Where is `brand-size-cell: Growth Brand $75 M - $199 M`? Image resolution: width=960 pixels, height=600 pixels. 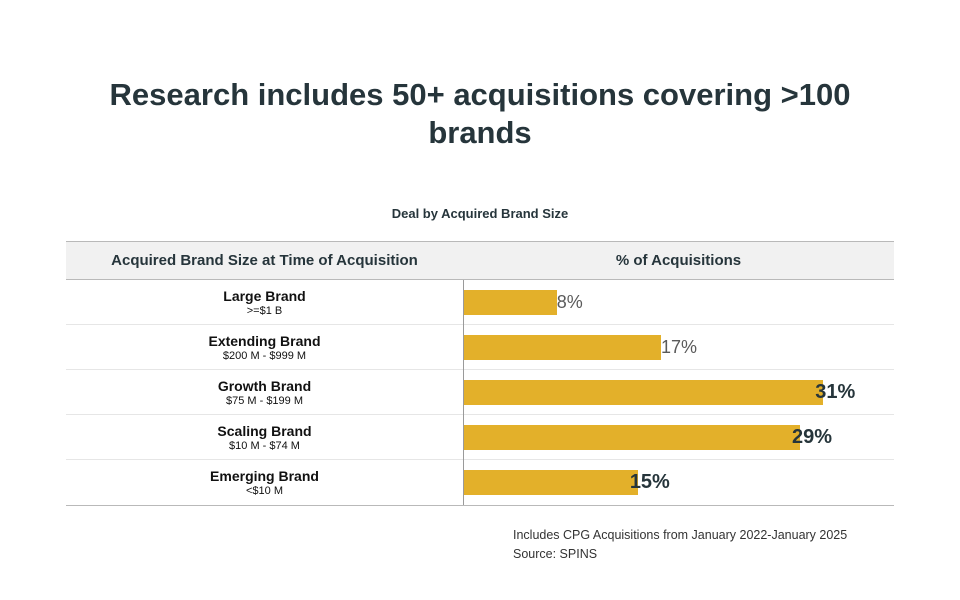
brand-size-cell: Growth Brand $75 M - $199 M is located at coordinates (264, 392).